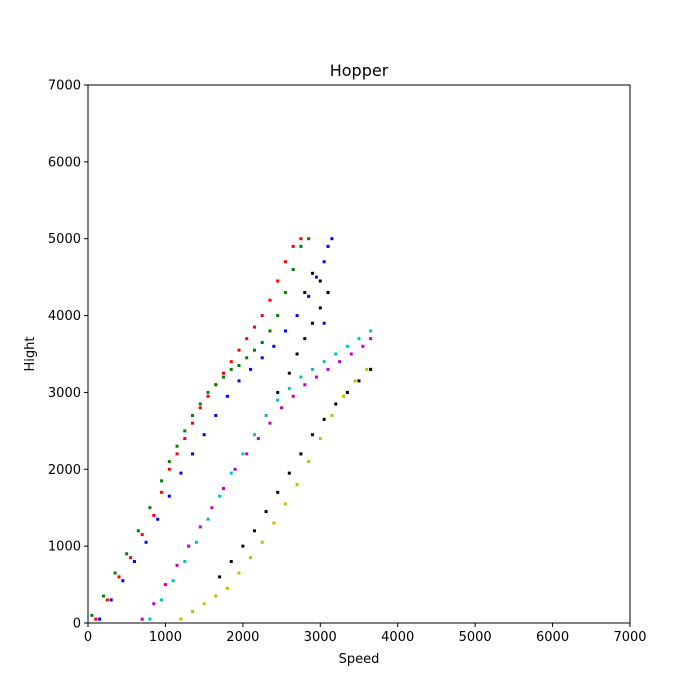  What do you see at coordinates (365, 634) in the screenshot?
I see `x-axis: 0 1000 2000 3000 4000 5000 6000 7000` at bounding box center [365, 634].